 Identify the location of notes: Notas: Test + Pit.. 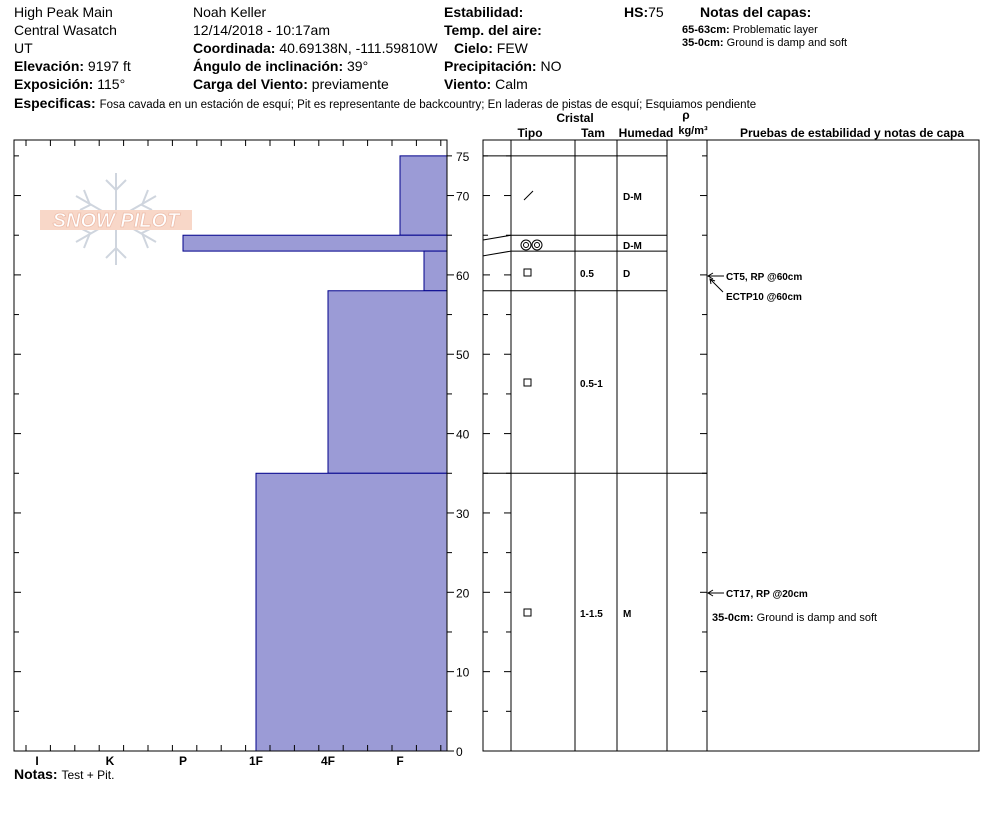
(64, 774).